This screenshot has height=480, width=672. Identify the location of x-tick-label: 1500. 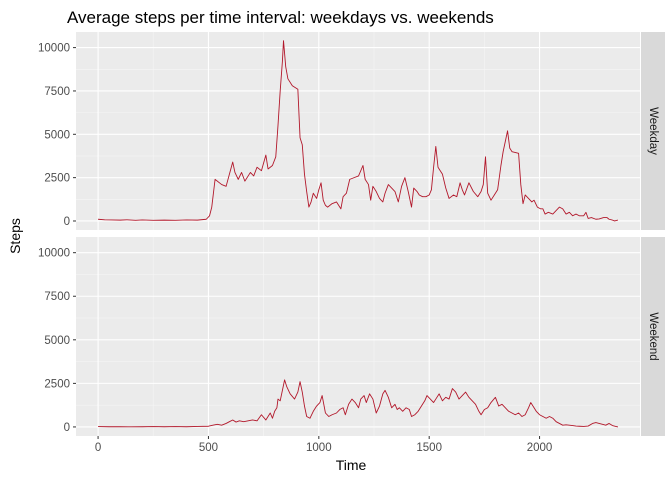
(429, 448).